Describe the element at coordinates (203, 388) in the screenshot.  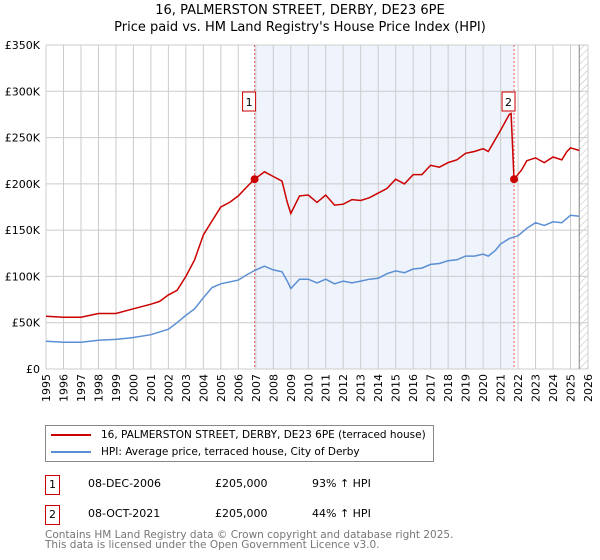
I see `x-tick-label: 2004` at that location.